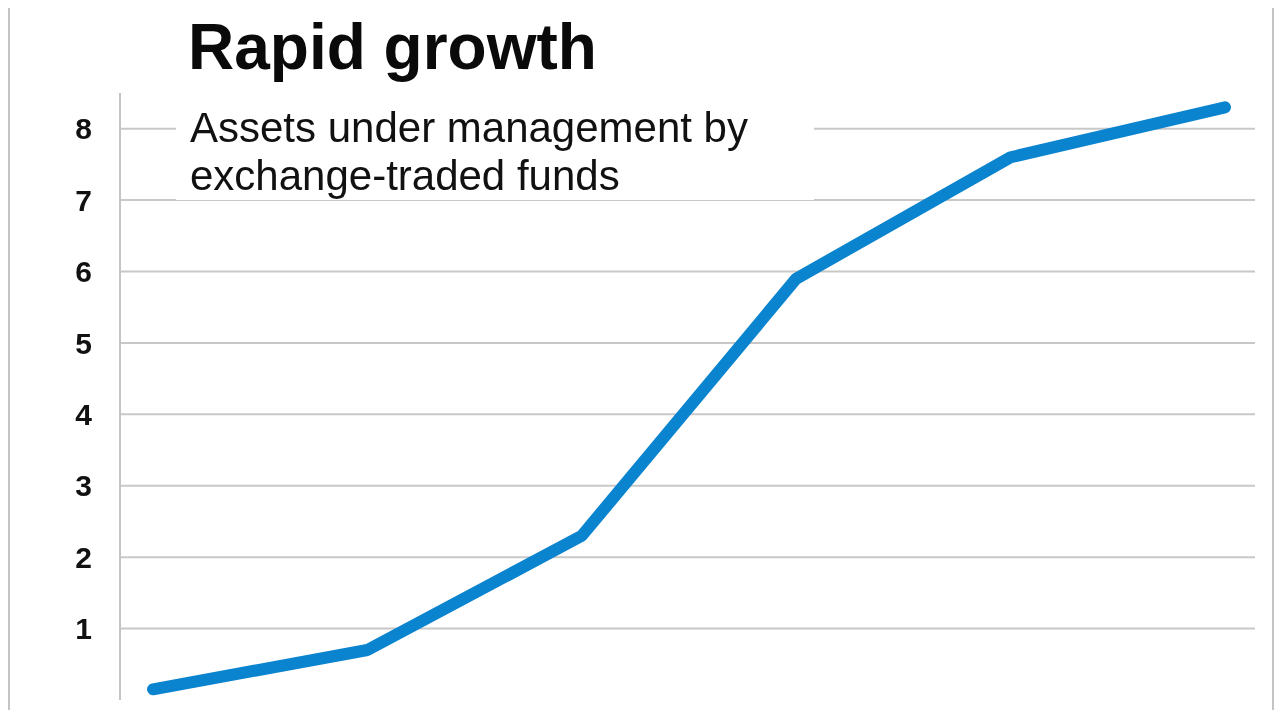  Describe the element at coordinates (392, 47) in the screenshot. I see `chart-title: Rapid growth` at that location.